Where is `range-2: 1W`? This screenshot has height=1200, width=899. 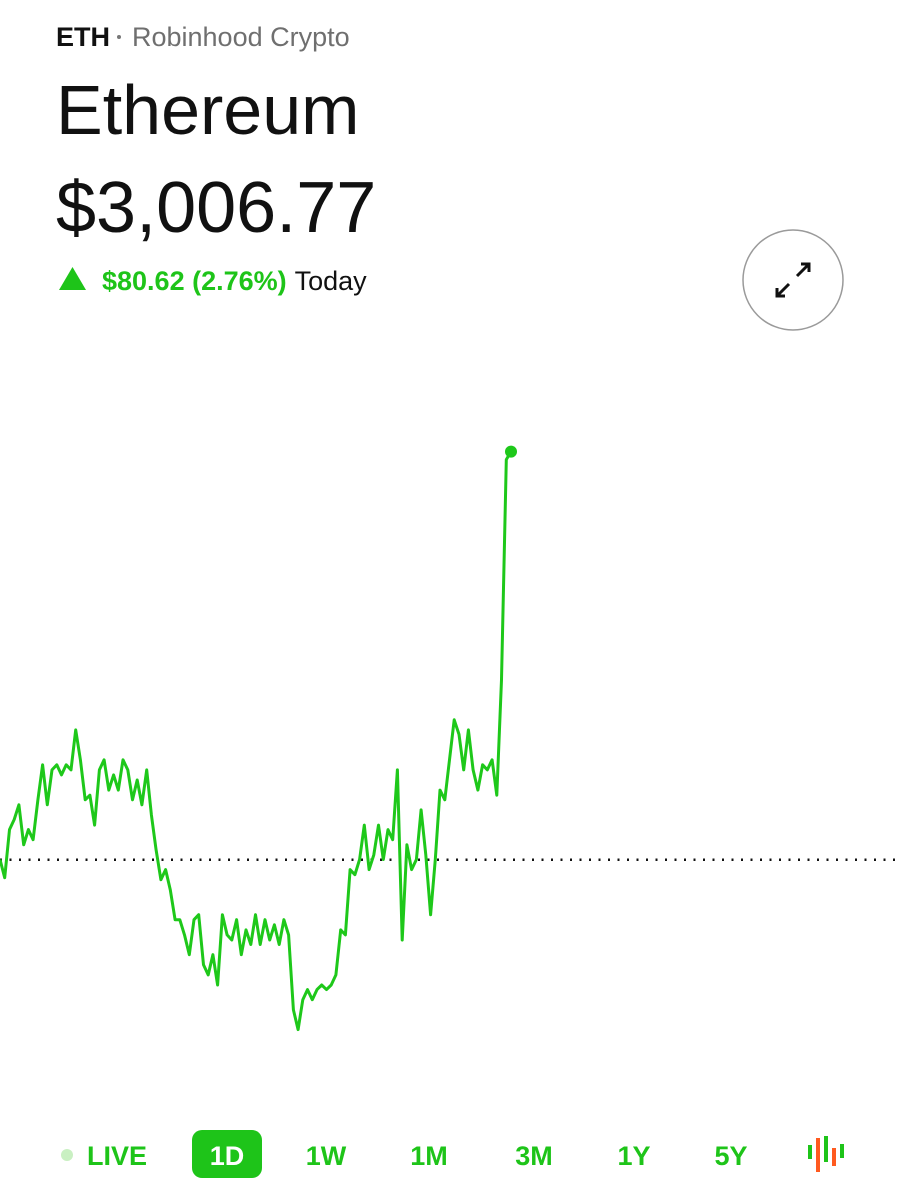 range-2: 1W is located at coordinates (326, 1156).